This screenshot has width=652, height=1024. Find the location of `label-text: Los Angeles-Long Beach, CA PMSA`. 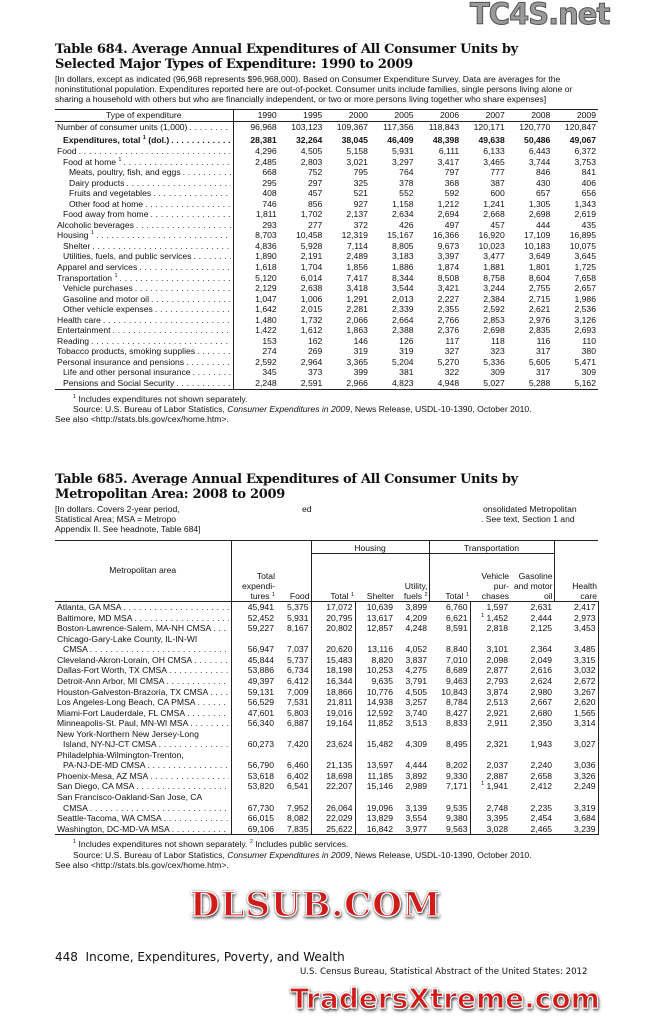

label-text: Los Angeles-Long Beach, CA PMSA is located at coordinates (126, 702).